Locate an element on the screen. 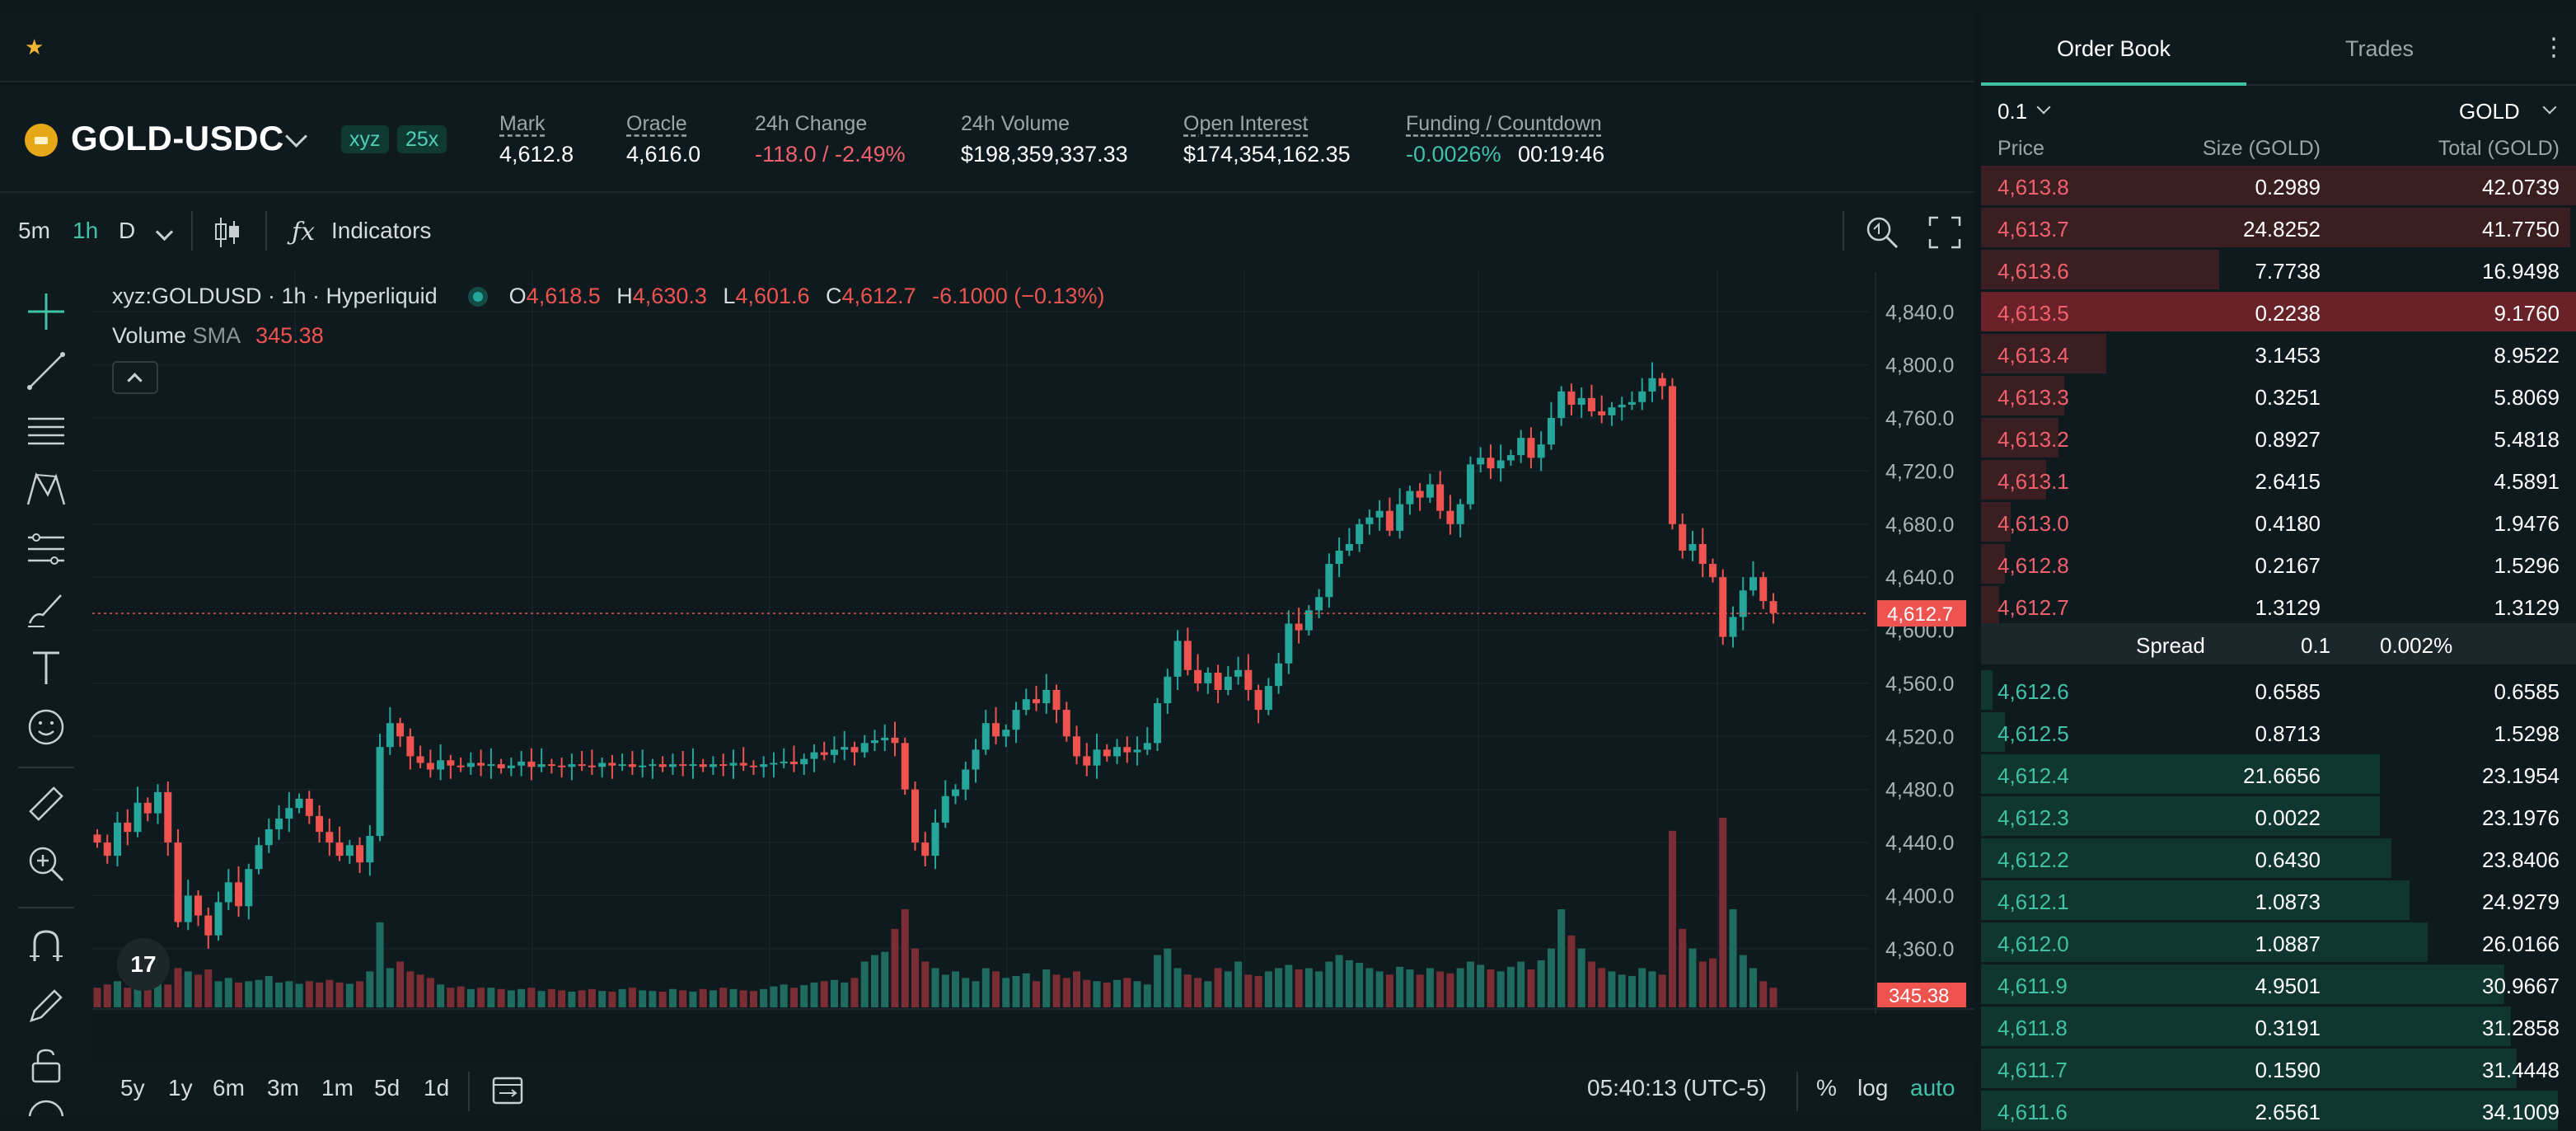 The height and width of the screenshot is (1131, 2576). ask-row: 4,612.7 1.3129 1.3129 is located at coordinates (2278, 606).